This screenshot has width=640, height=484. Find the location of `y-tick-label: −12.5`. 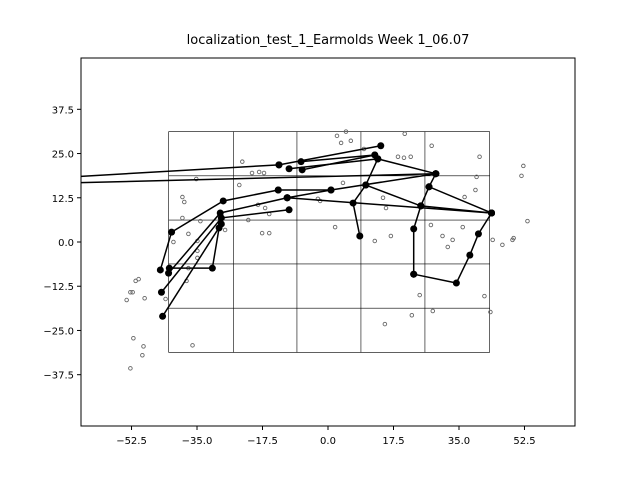

y-tick-label: −12.5 is located at coordinates (58, 287).